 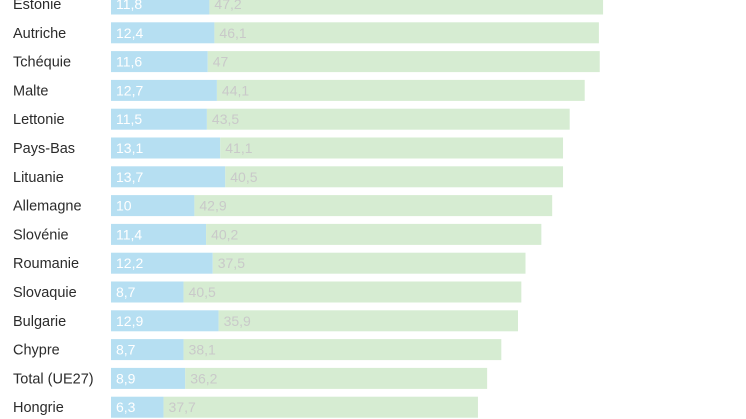 I want to click on category-label: Lettonie, so click(x=39, y=120).